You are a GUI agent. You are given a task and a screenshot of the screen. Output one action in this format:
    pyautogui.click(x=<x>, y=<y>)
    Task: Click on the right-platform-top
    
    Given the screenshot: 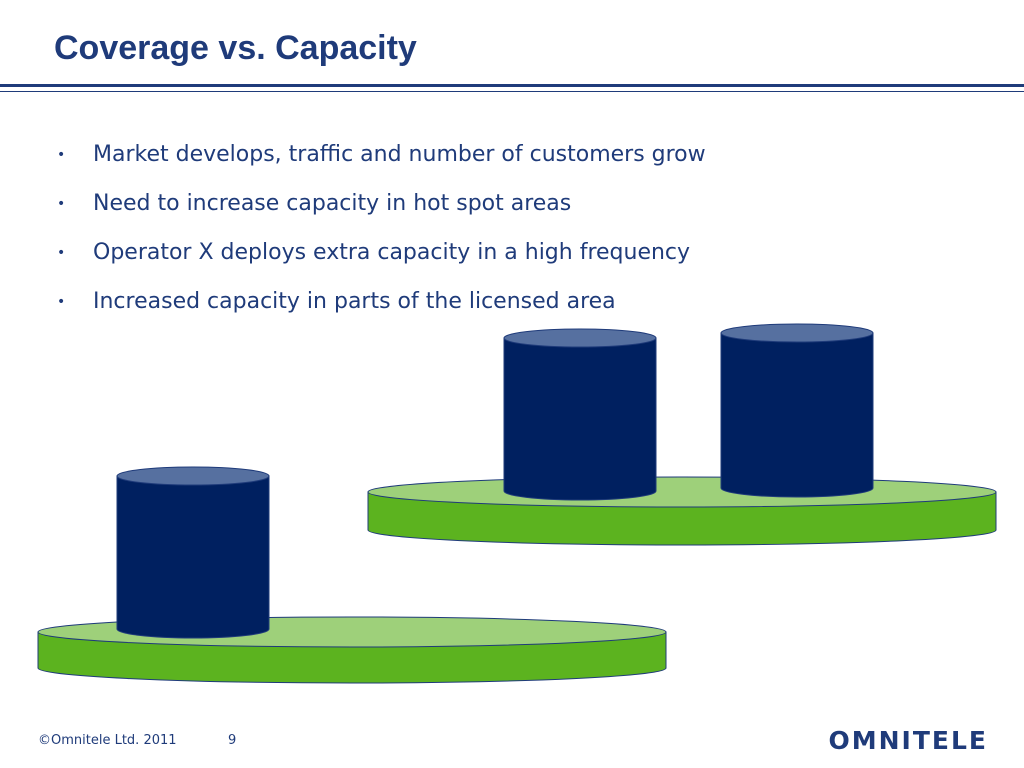 What is the action you would take?
    pyautogui.click(x=682, y=492)
    